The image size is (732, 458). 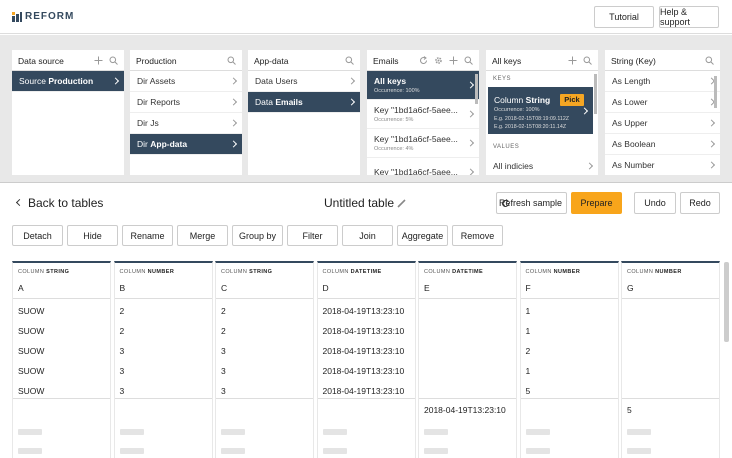 What do you see at coordinates (304, 81) in the screenshot?
I see `list-item: Data Users` at bounding box center [304, 81].